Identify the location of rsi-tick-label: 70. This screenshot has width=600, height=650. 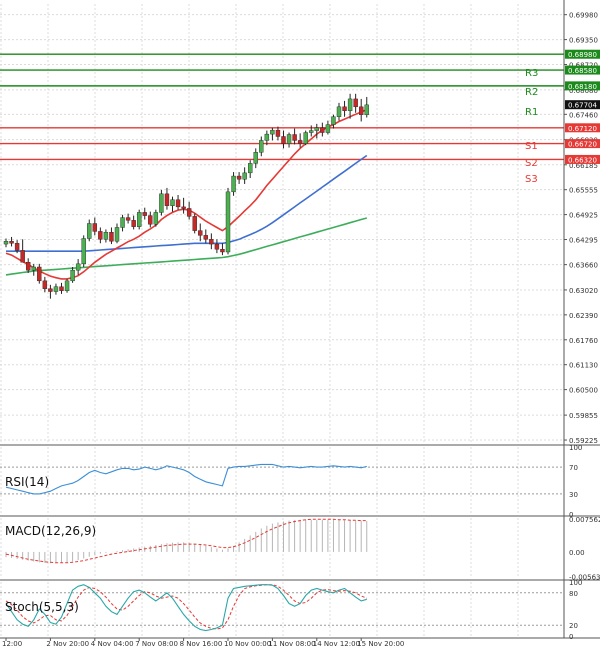
(573, 468).